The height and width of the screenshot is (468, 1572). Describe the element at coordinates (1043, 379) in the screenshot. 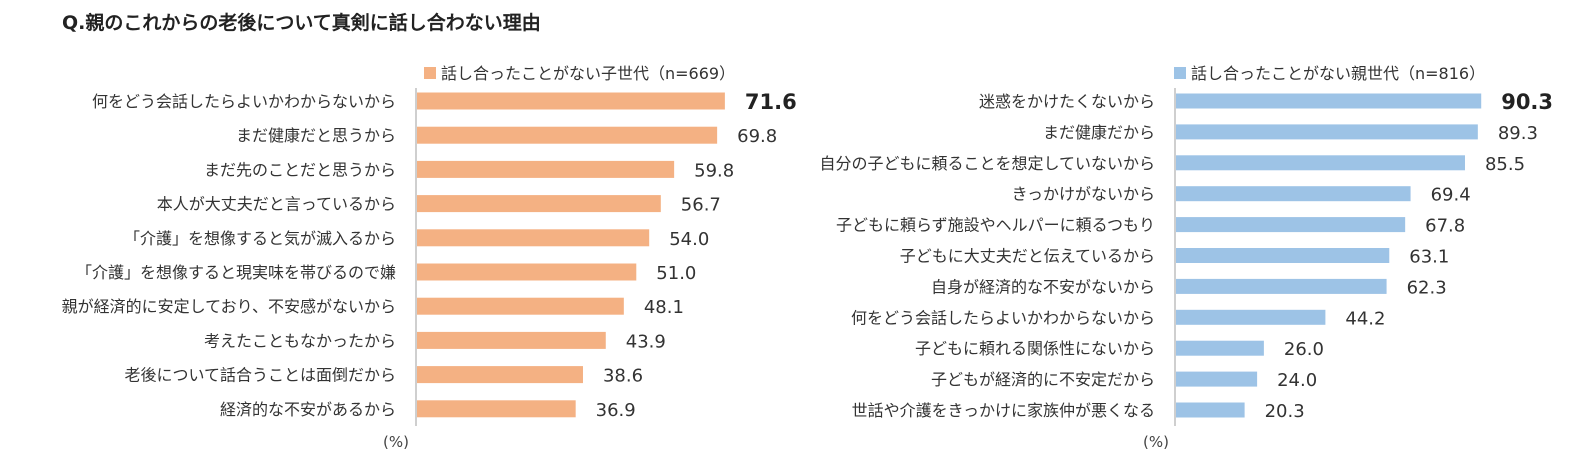

I see `category-label: 子どもが経済的に不安定だから` at that location.